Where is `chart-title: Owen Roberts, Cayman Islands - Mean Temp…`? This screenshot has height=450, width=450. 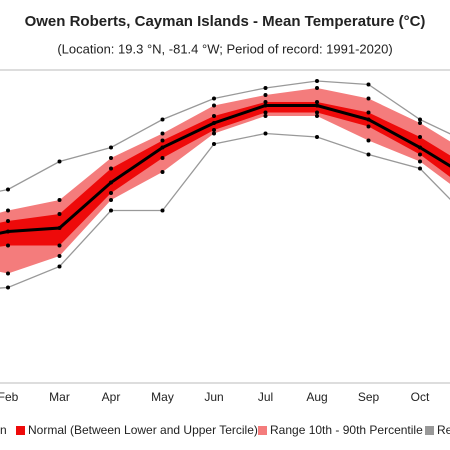 chart-title: Owen Roberts, Cayman Islands - Mean Temp… is located at coordinates (225, 21).